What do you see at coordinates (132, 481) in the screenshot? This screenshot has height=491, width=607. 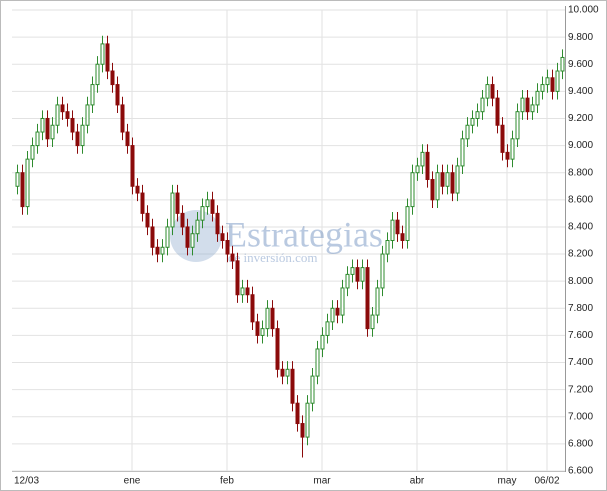 I see `x-tick-label: ene` at bounding box center [132, 481].